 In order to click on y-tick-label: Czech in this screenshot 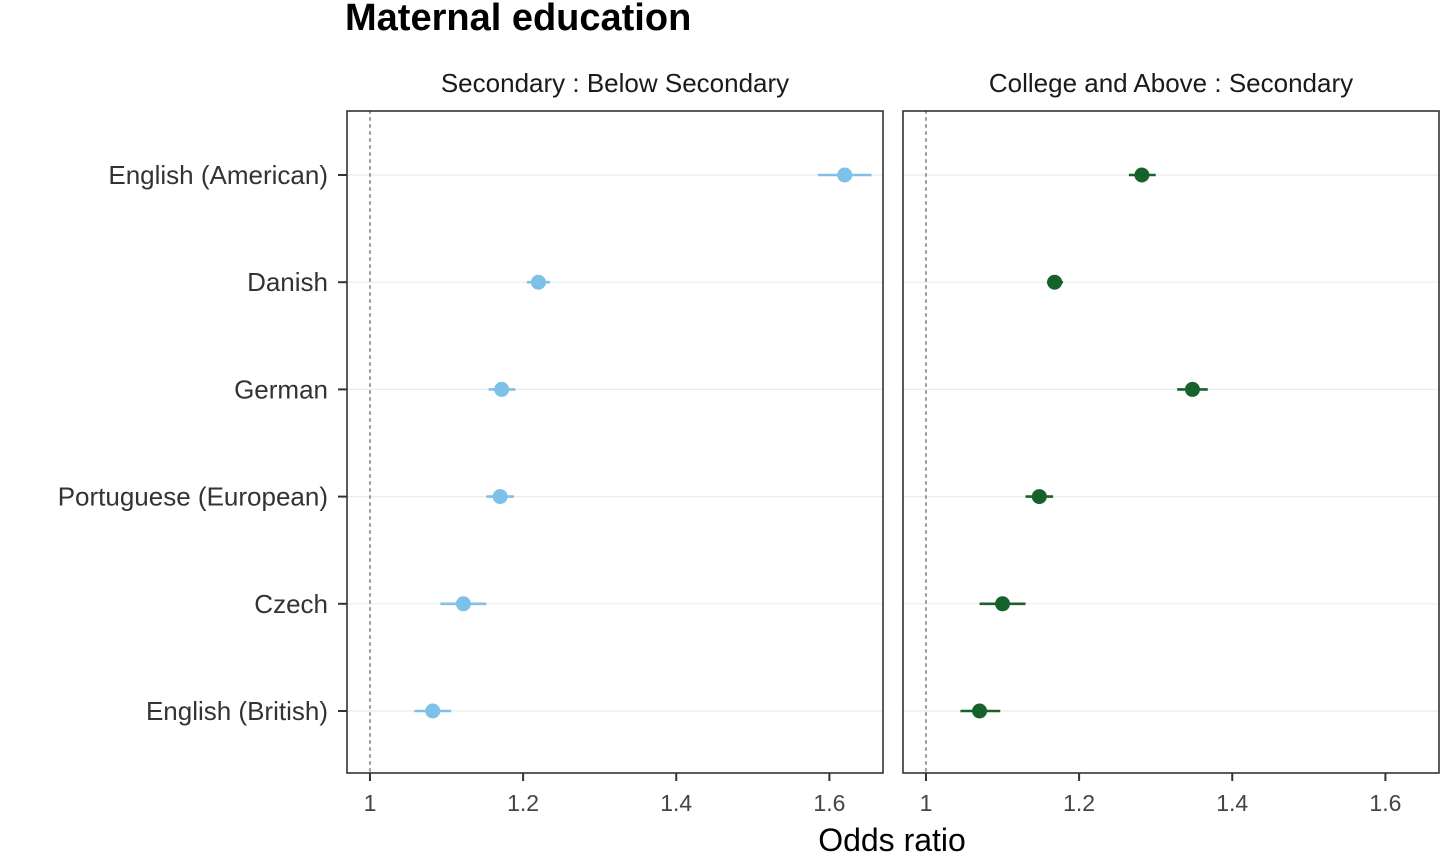, I will do `click(291, 604)`.